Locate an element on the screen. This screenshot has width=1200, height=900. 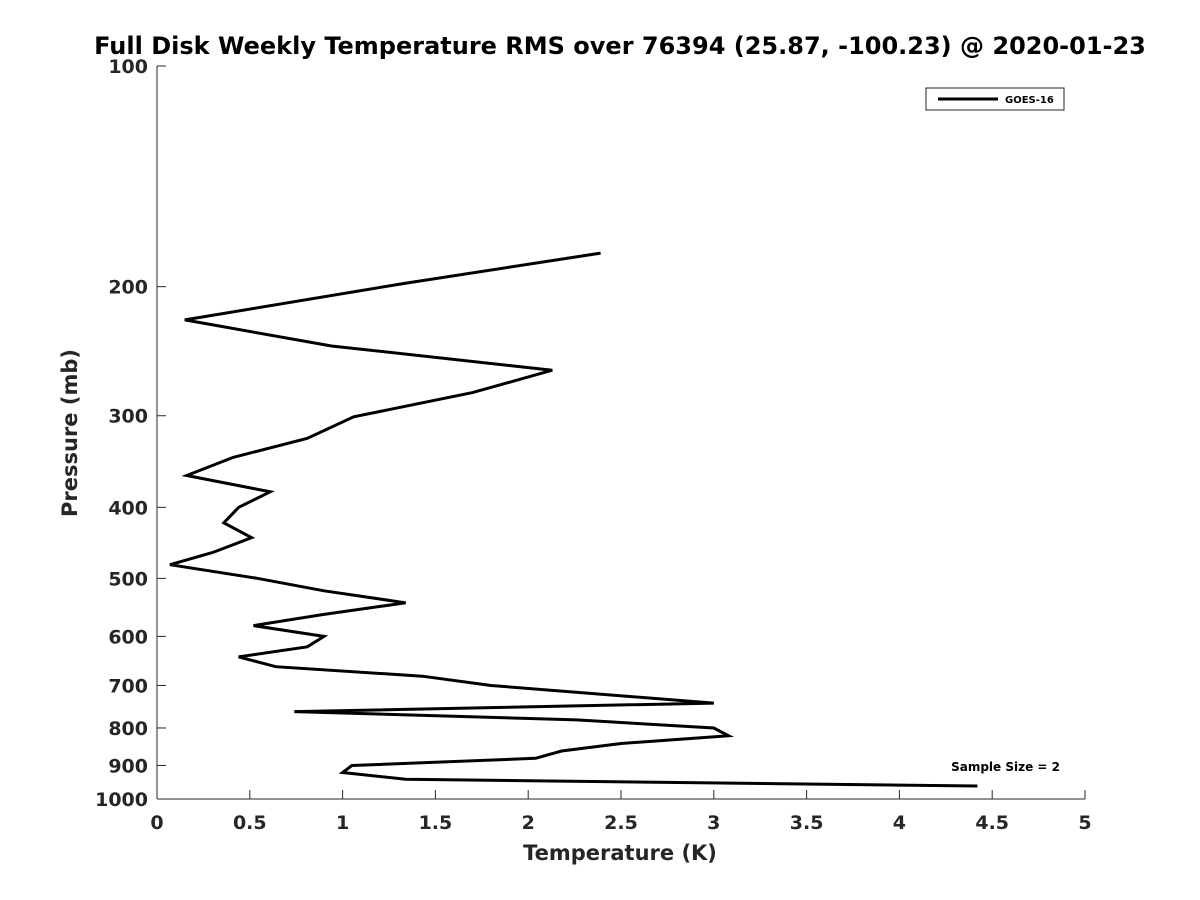
x-tick-label: 3 is located at coordinates (713, 823).